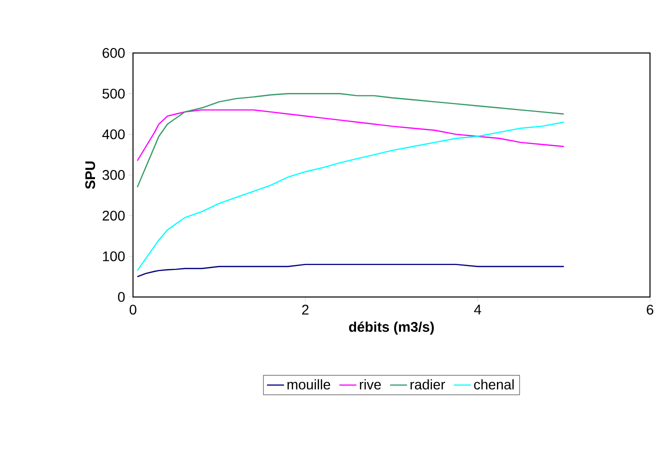 The height and width of the screenshot is (461, 669). What do you see at coordinates (113, 93) in the screenshot?
I see `y-tick-label: 500` at bounding box center [113, 93].